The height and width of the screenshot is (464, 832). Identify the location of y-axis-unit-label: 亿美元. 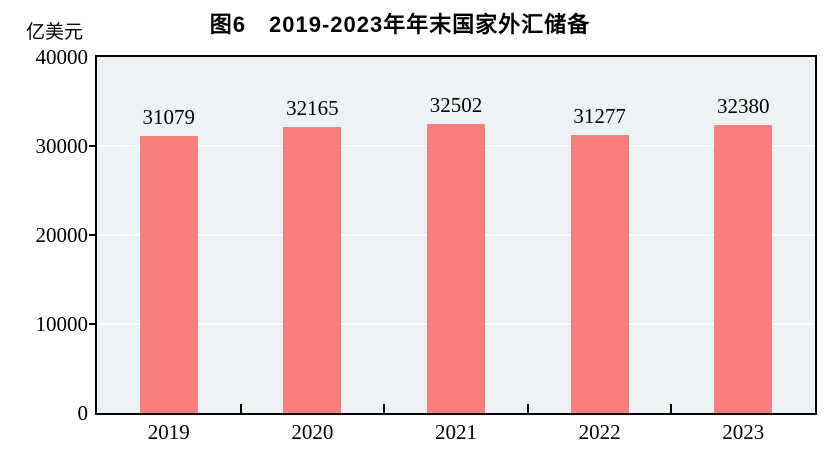
(55, 32).